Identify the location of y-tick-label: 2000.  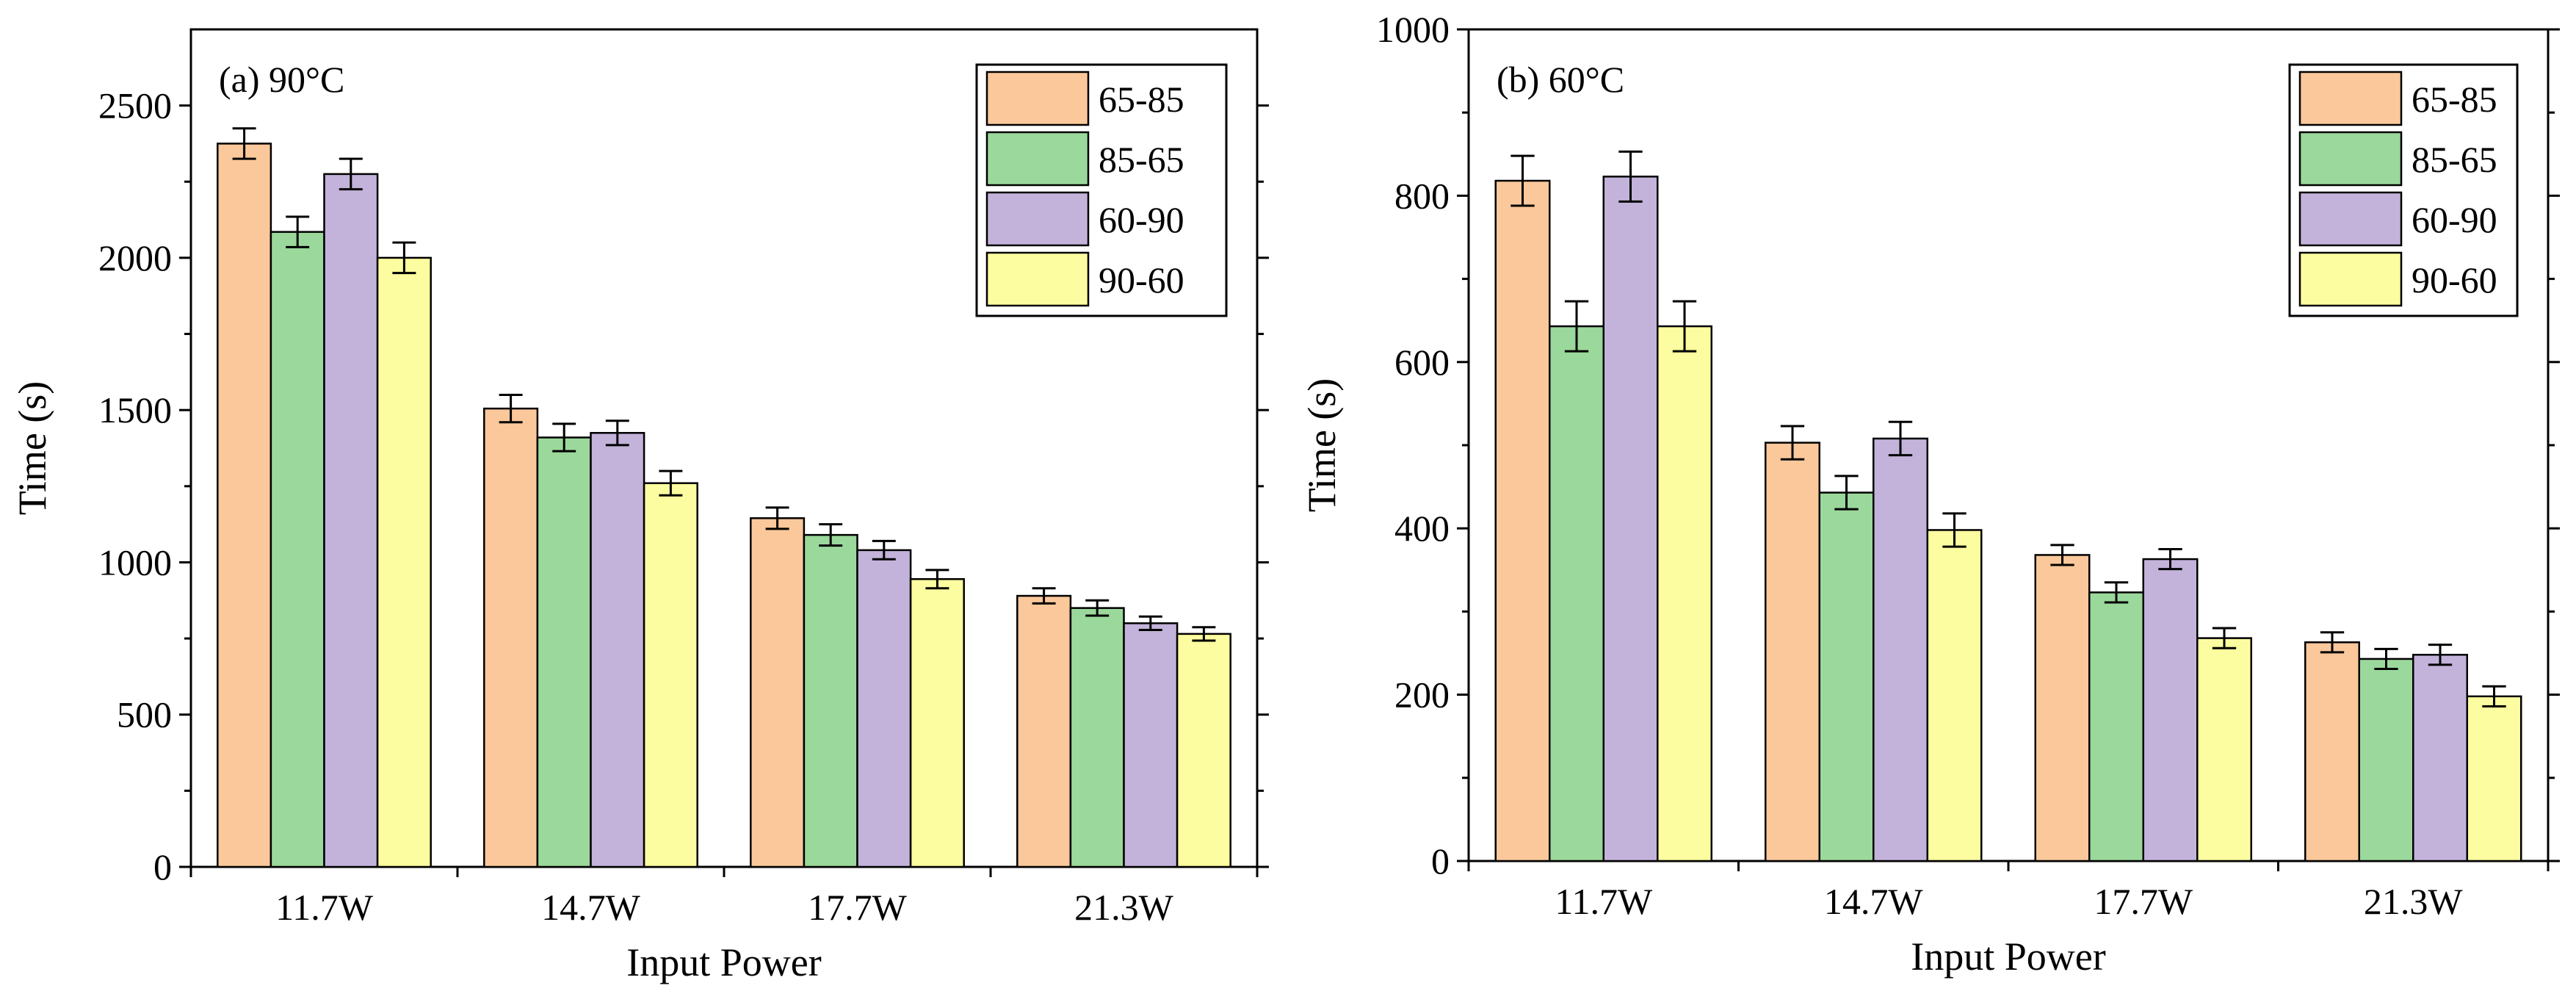
(135, 257).